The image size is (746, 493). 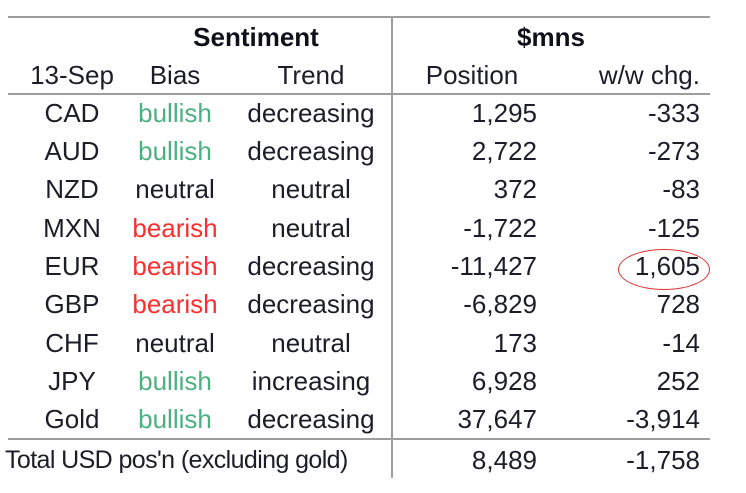 What do you see at coordinates (504, 150) in the screenshot?
I see `position-value: 2,722` at bounding box center [504, 150].